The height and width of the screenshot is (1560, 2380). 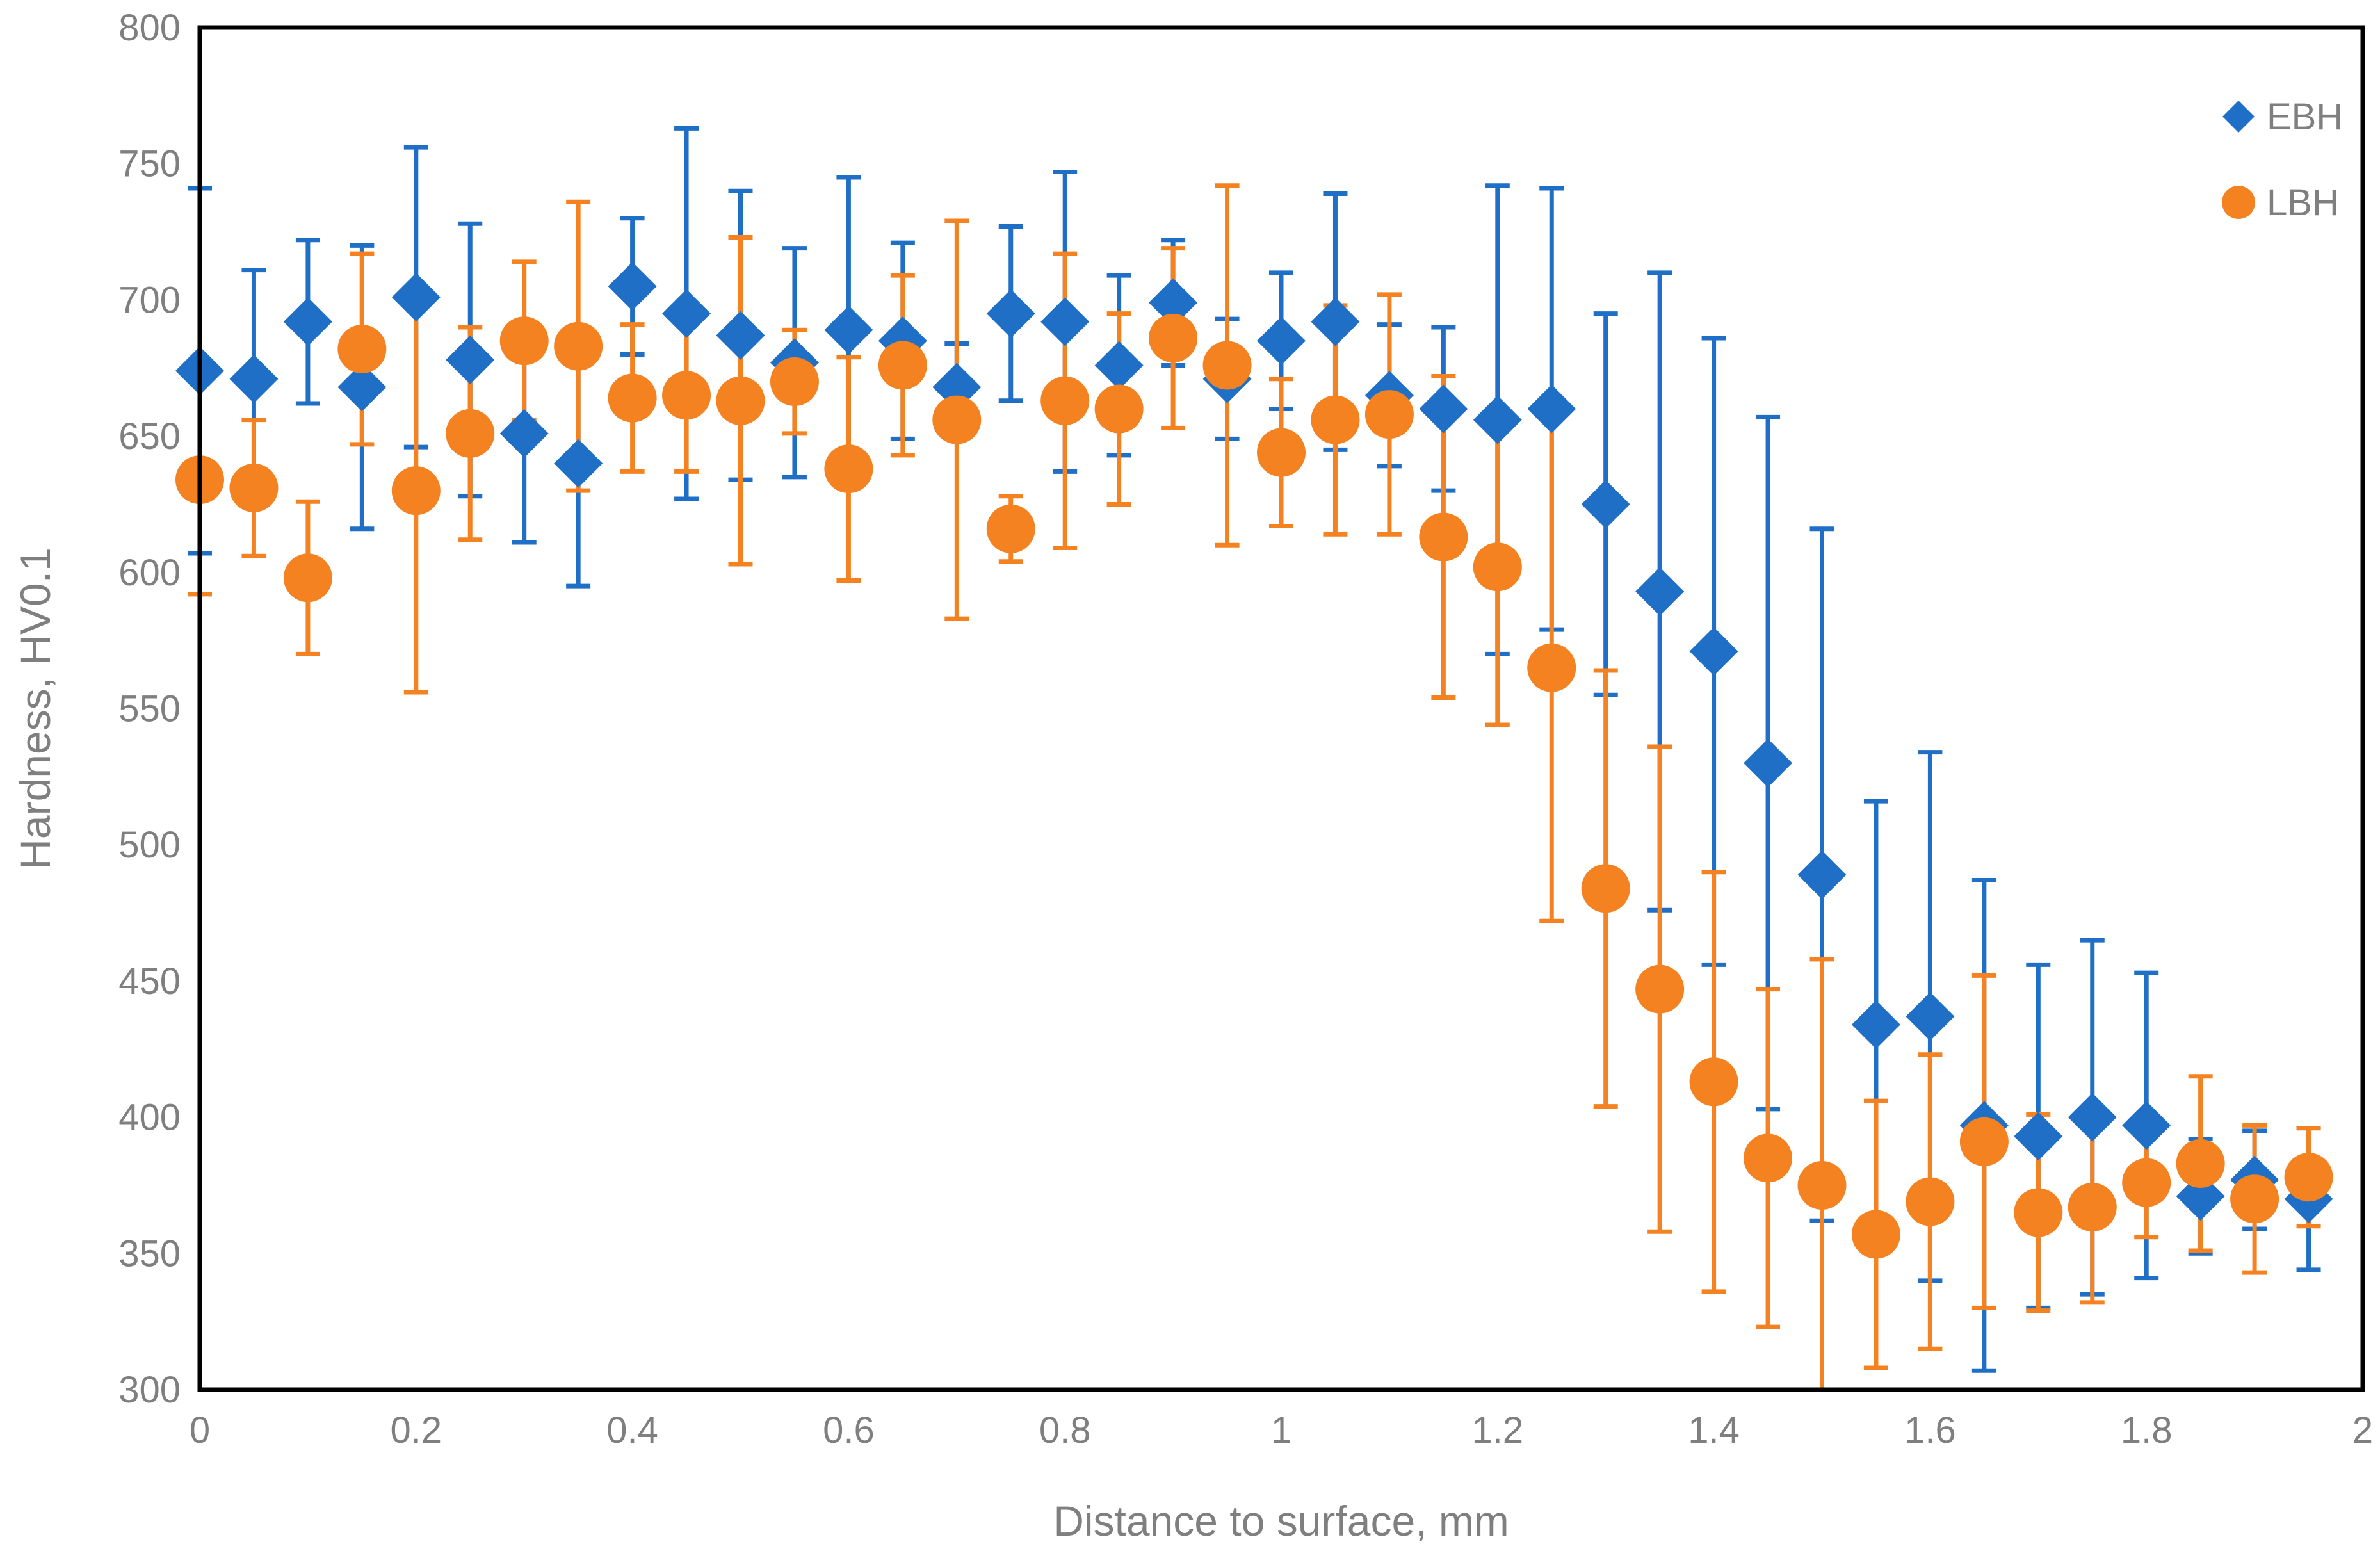 I want to click on x-tick-label: 0.2, so click(x=416, y=1430).